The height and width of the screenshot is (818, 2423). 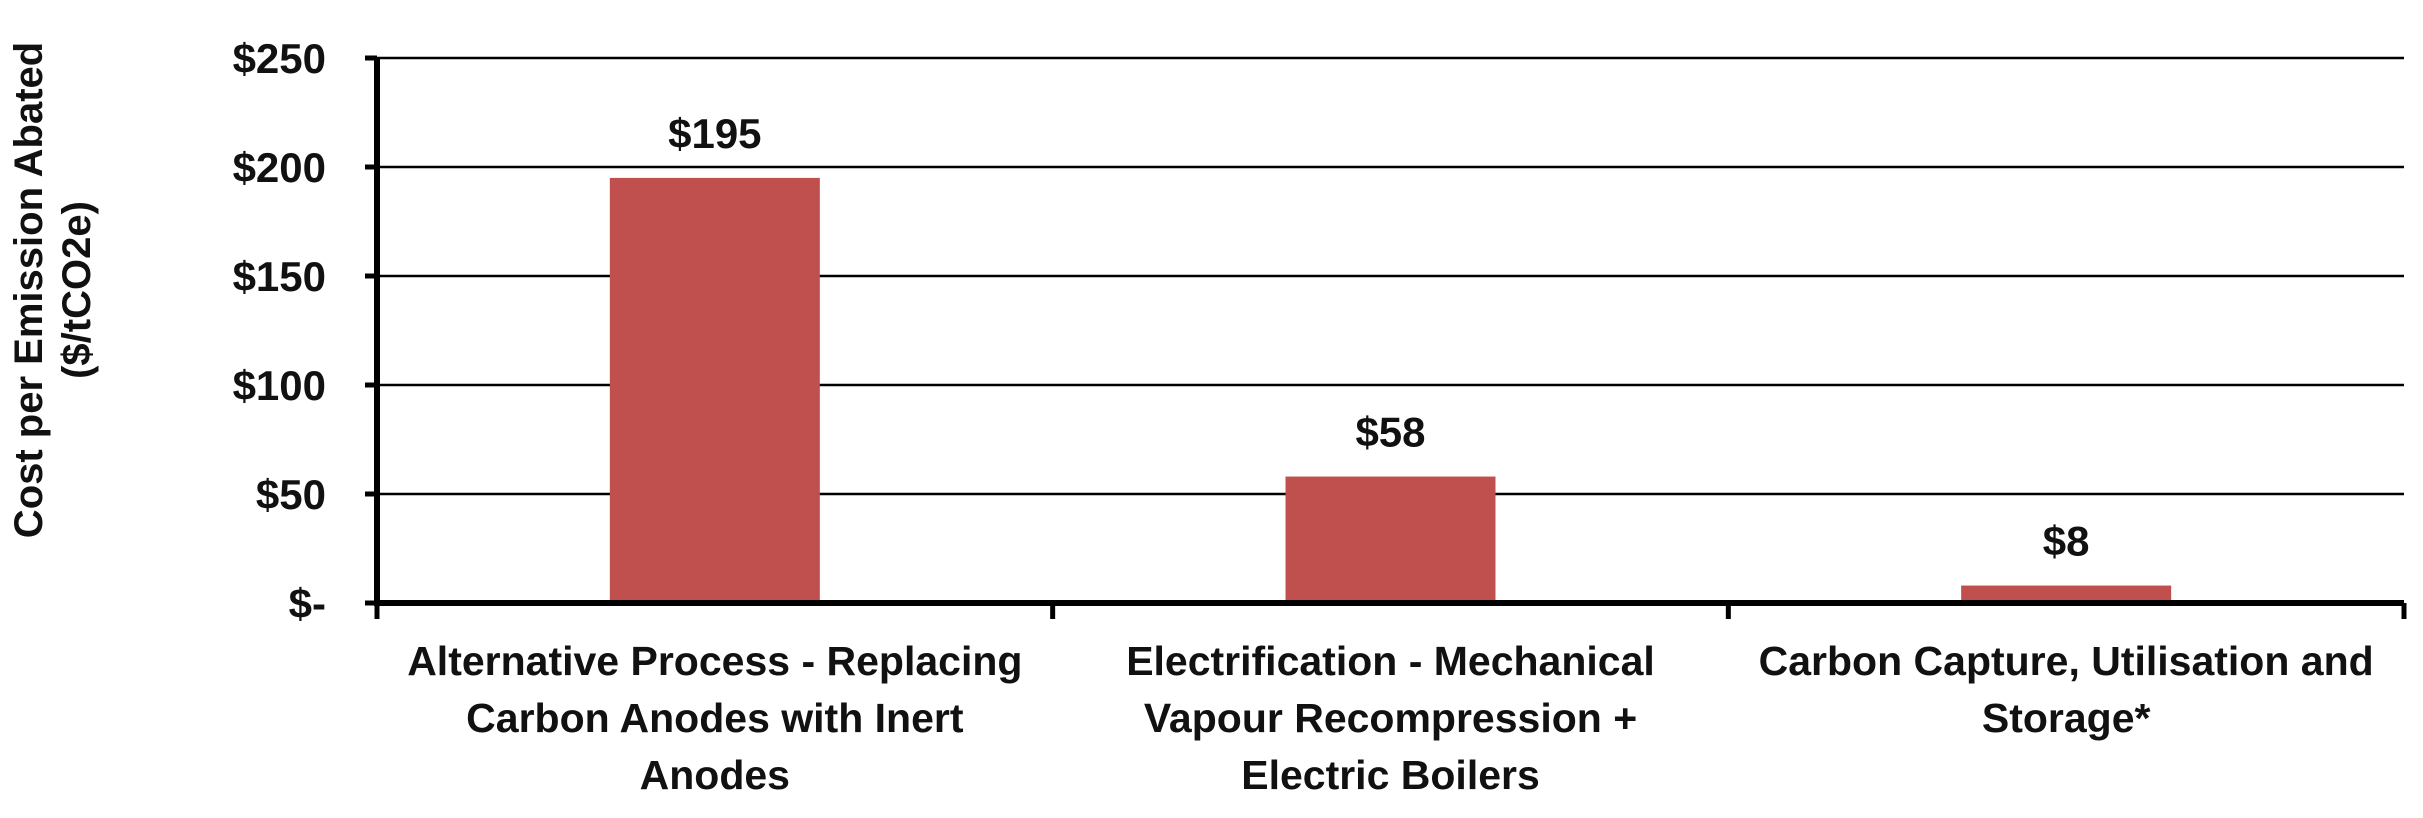 I want to click on x-category-label-line: Carbon Capture, Utilisation and, so click(x=2066, y=661).